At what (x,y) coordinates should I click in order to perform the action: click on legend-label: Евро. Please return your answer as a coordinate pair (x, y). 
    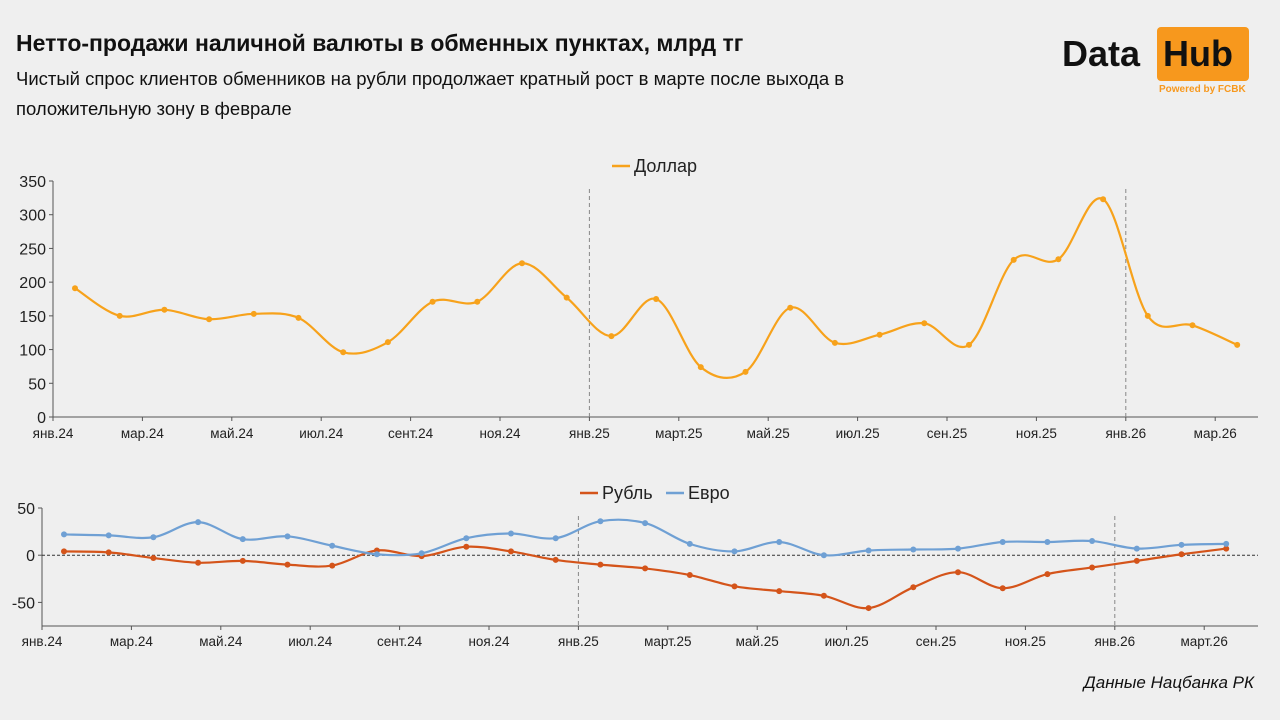
    Looking at the image, I should click on (709, 493).